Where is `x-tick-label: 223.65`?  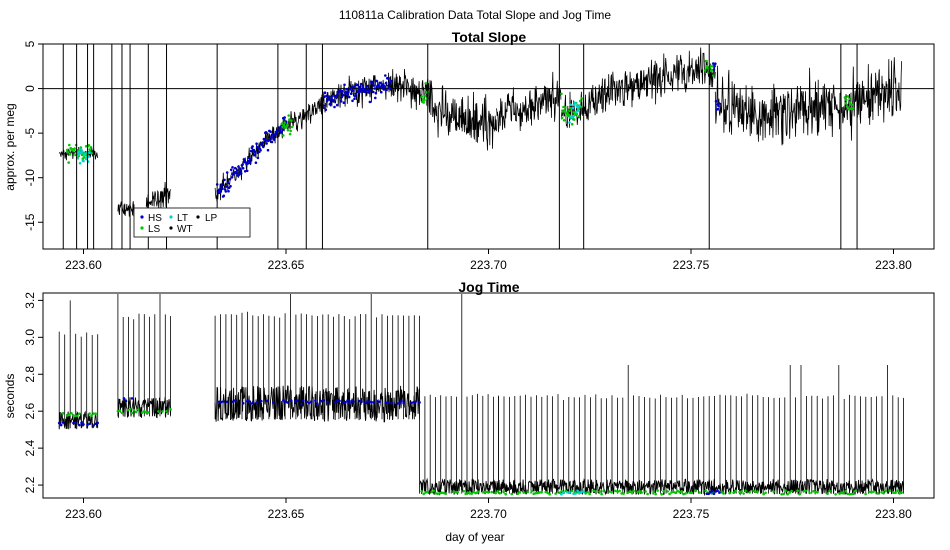 x-tick-label: 223.65 is located at coordinates (286, 265).